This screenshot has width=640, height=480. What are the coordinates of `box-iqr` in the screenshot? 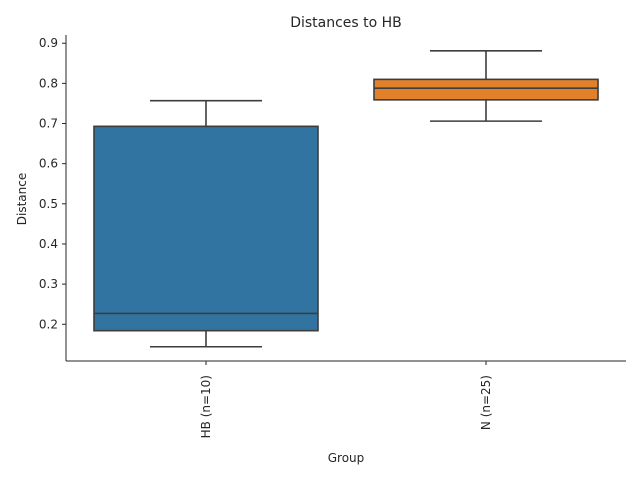 It's located at (486, 89).